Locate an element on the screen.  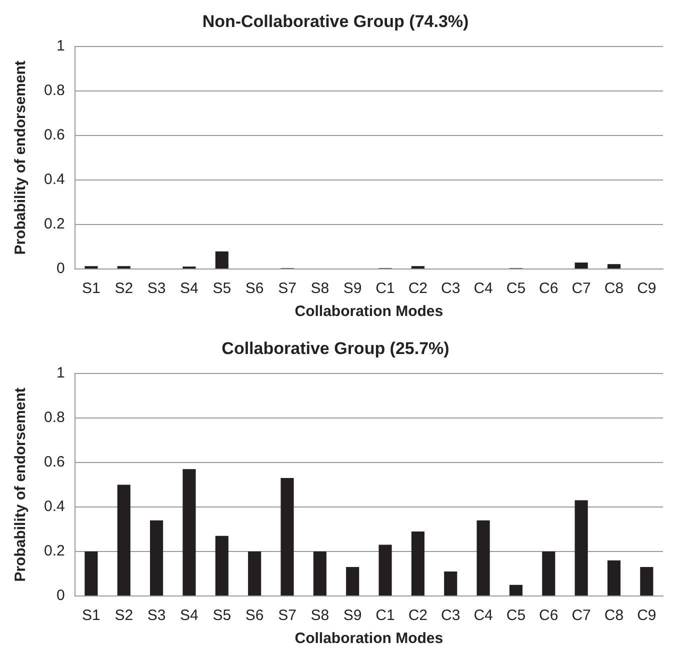
chart-title: Non-Collaborative Group (74.3%) is located at coordinates (335, 21).